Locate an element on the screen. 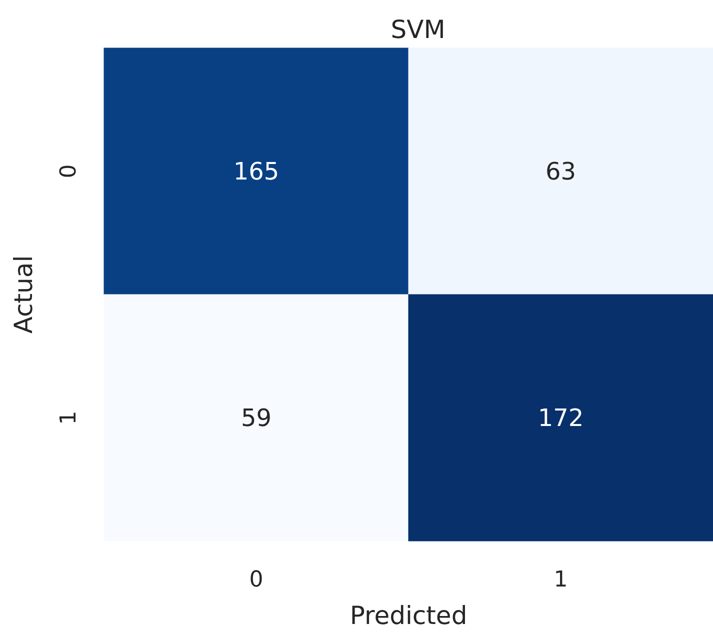 This screenshot has height=633, width=713. data-label: 172 is located at coordinates (561, 418).